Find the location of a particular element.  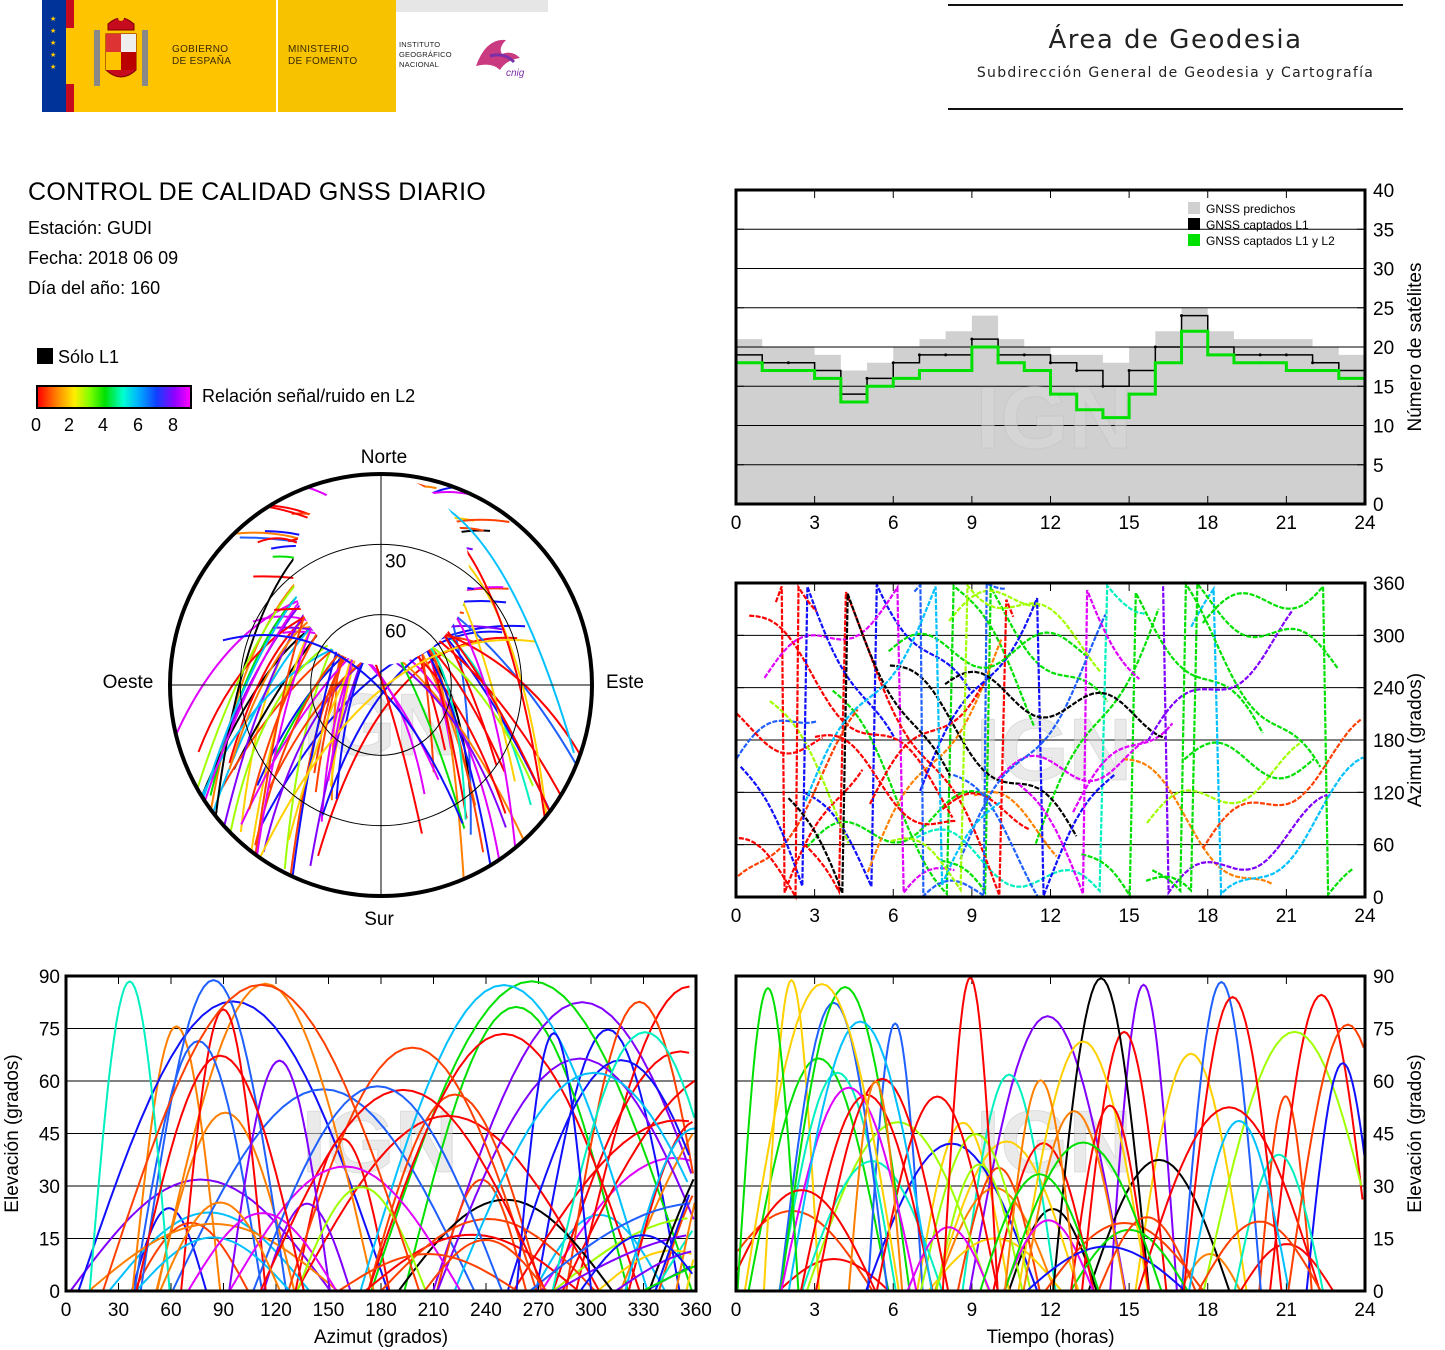

date-label: Fecha: 2018 06 09 is located at coordinates (103, 258).